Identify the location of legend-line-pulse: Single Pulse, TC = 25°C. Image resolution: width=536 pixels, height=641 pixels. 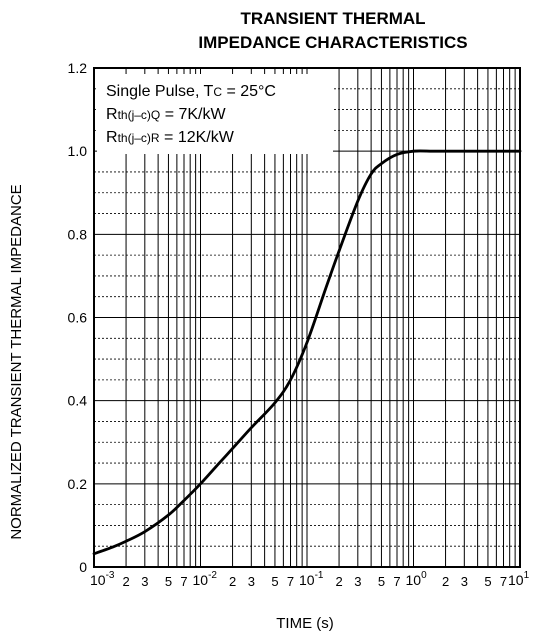
(191, 91).